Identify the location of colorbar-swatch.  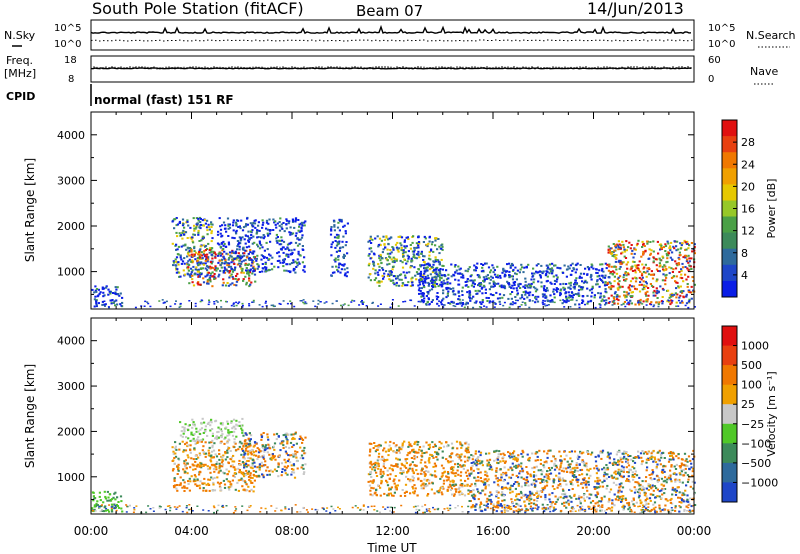
(729, 176).